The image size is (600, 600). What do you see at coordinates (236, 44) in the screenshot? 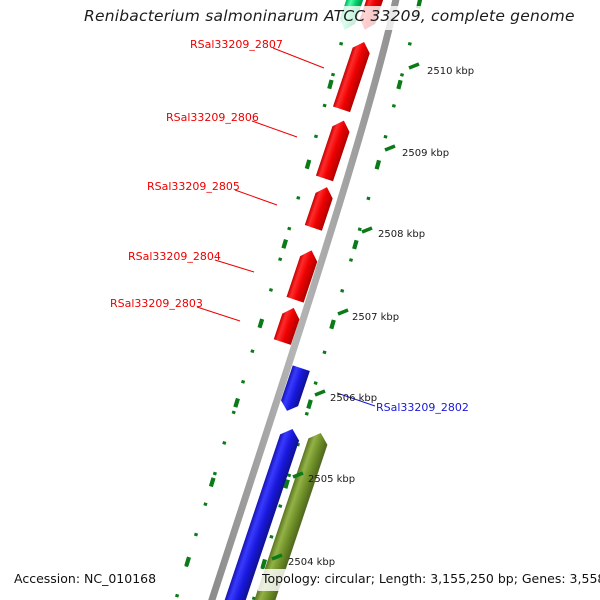
I see `feature-label-RSal33209_2807: RSal33209_2807` at bounding box center [236, 44].